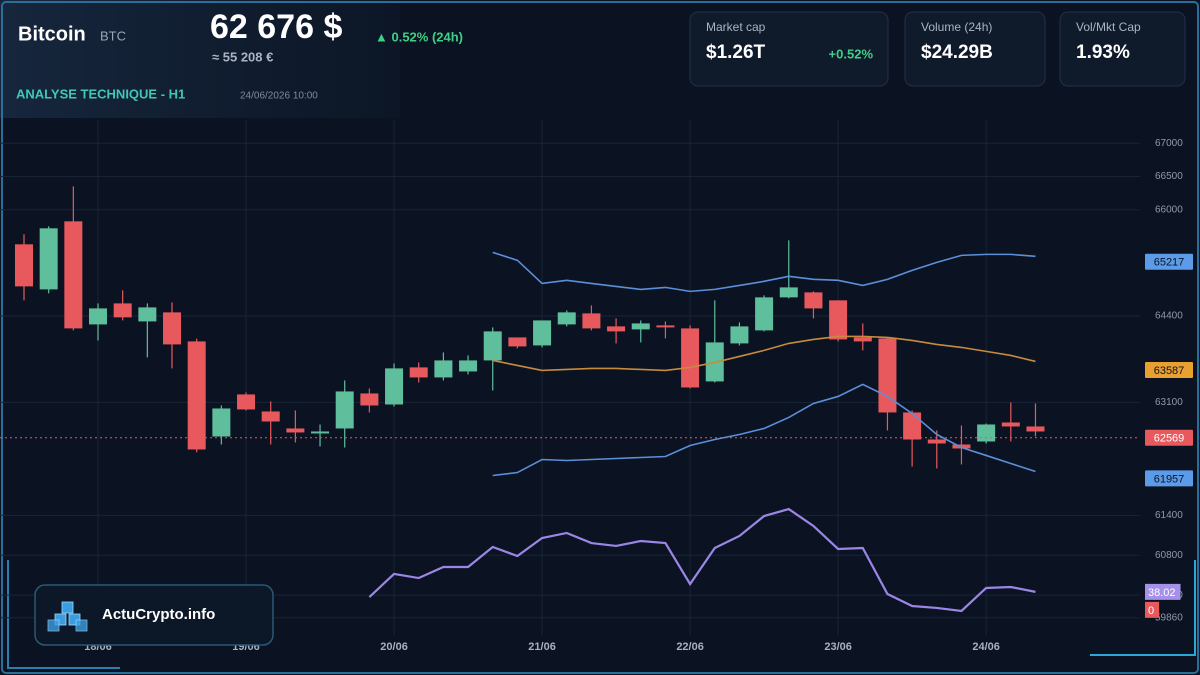  I want to click on header-panel, so click(200, 59).